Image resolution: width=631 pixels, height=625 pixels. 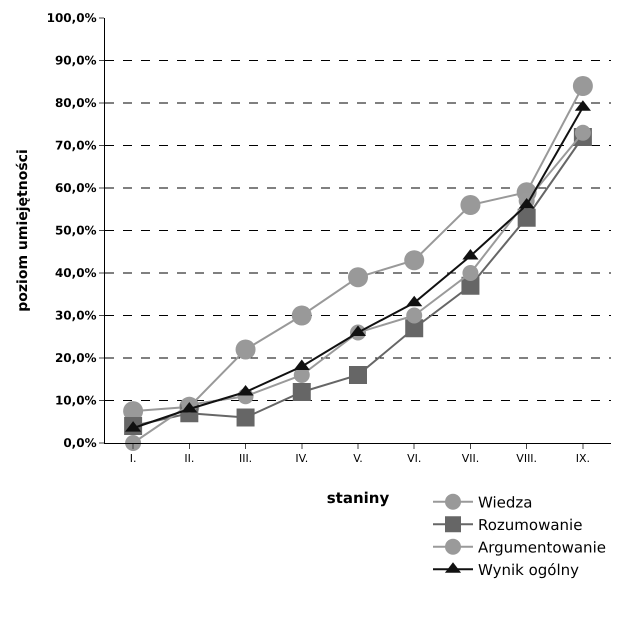 I want to click on x-tick-label: IV., so click(x=301, y=459).